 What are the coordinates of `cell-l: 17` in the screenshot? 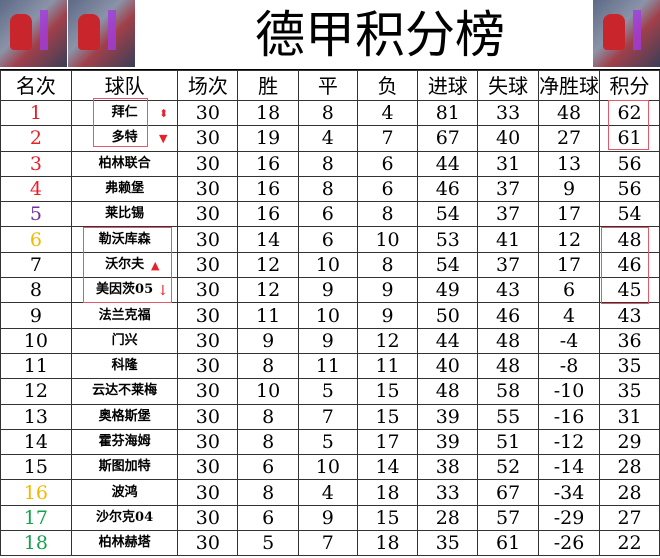 It's located at (387, 442).